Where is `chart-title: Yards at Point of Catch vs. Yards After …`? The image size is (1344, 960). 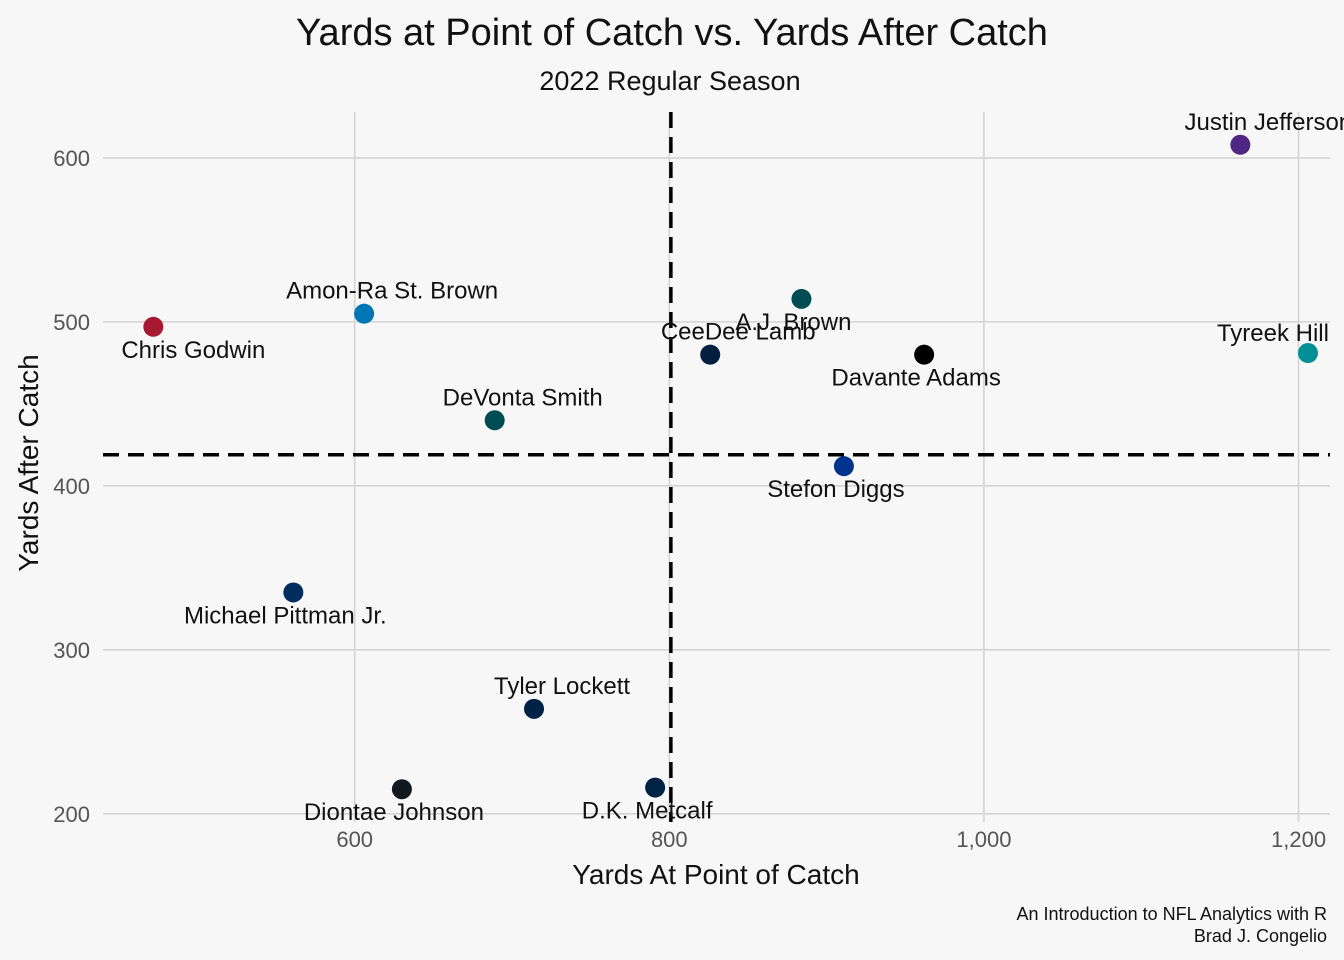 chart-title: Yards at Point of Catch vs. Yards After … is located at coordinates (672, 33).